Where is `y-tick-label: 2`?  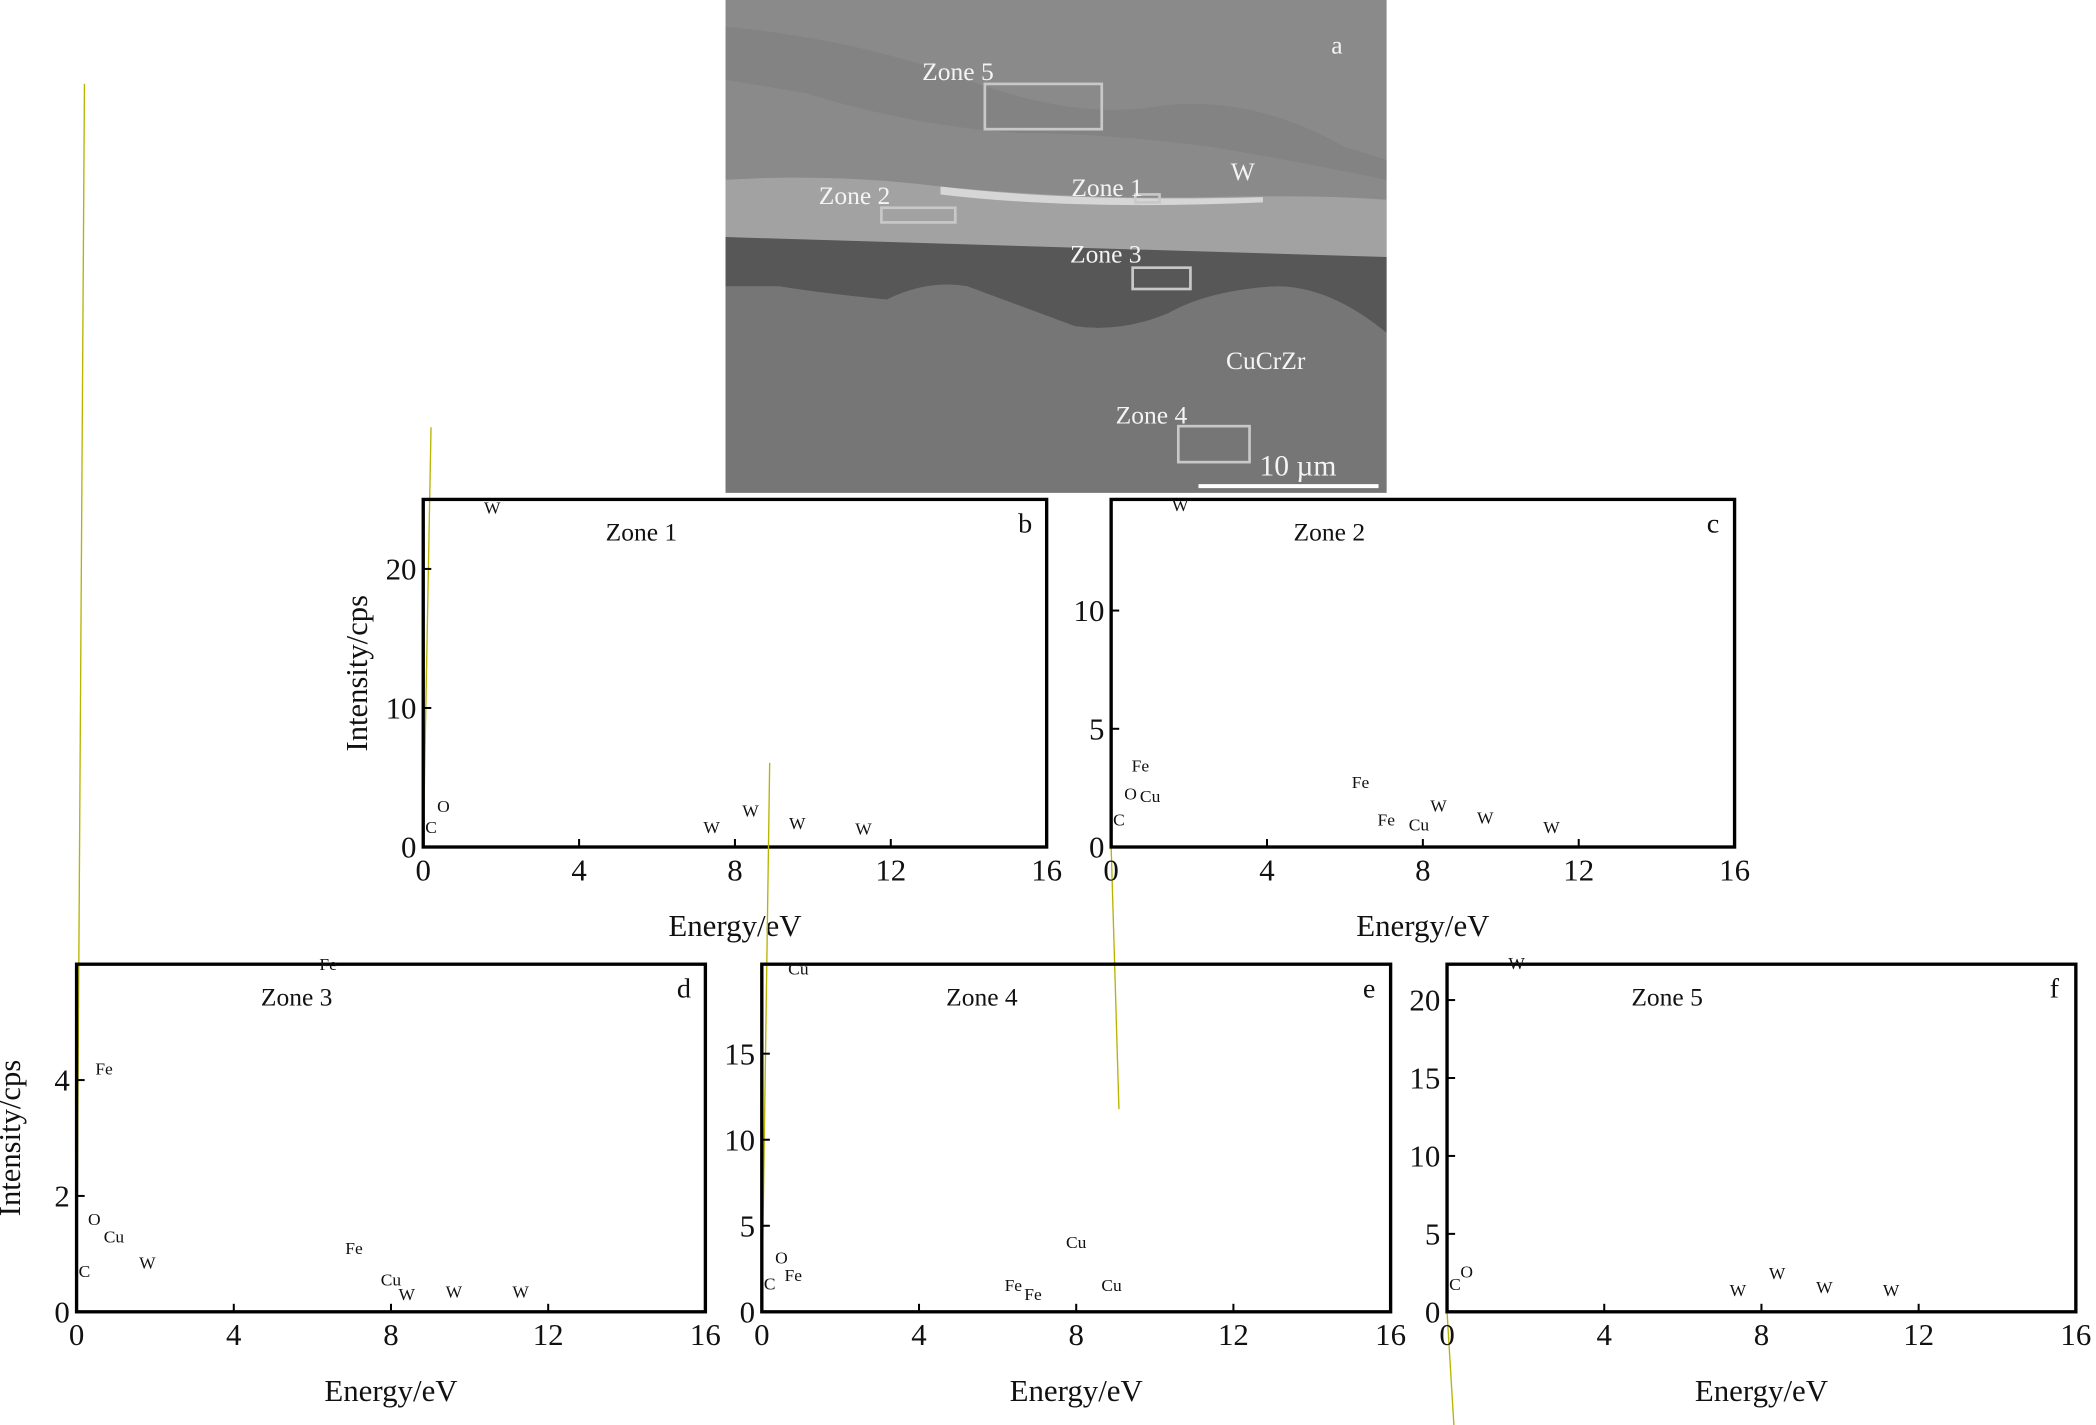
y-tick-label: 2 is located at coordinates (61, 1197).